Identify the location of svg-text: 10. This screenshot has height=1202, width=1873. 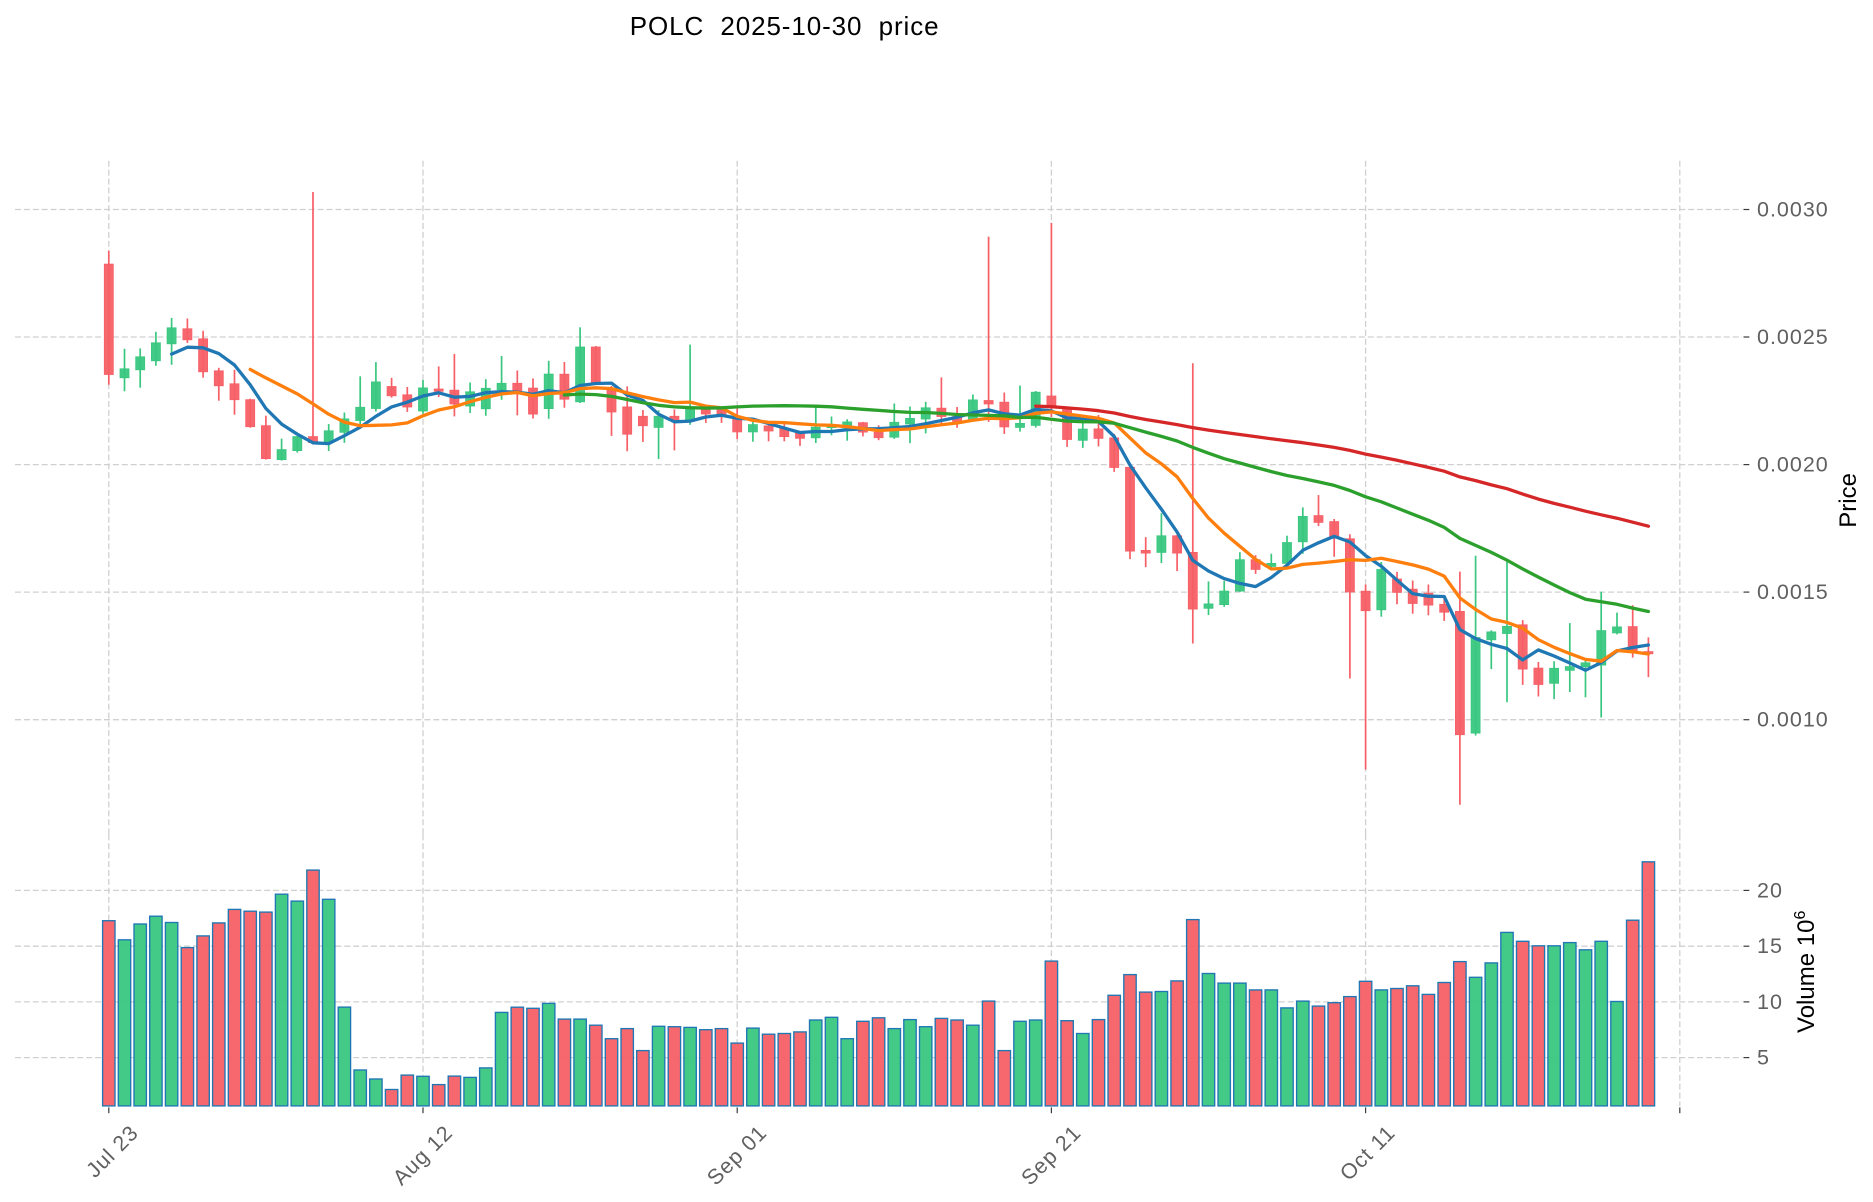
(1770, 1002).